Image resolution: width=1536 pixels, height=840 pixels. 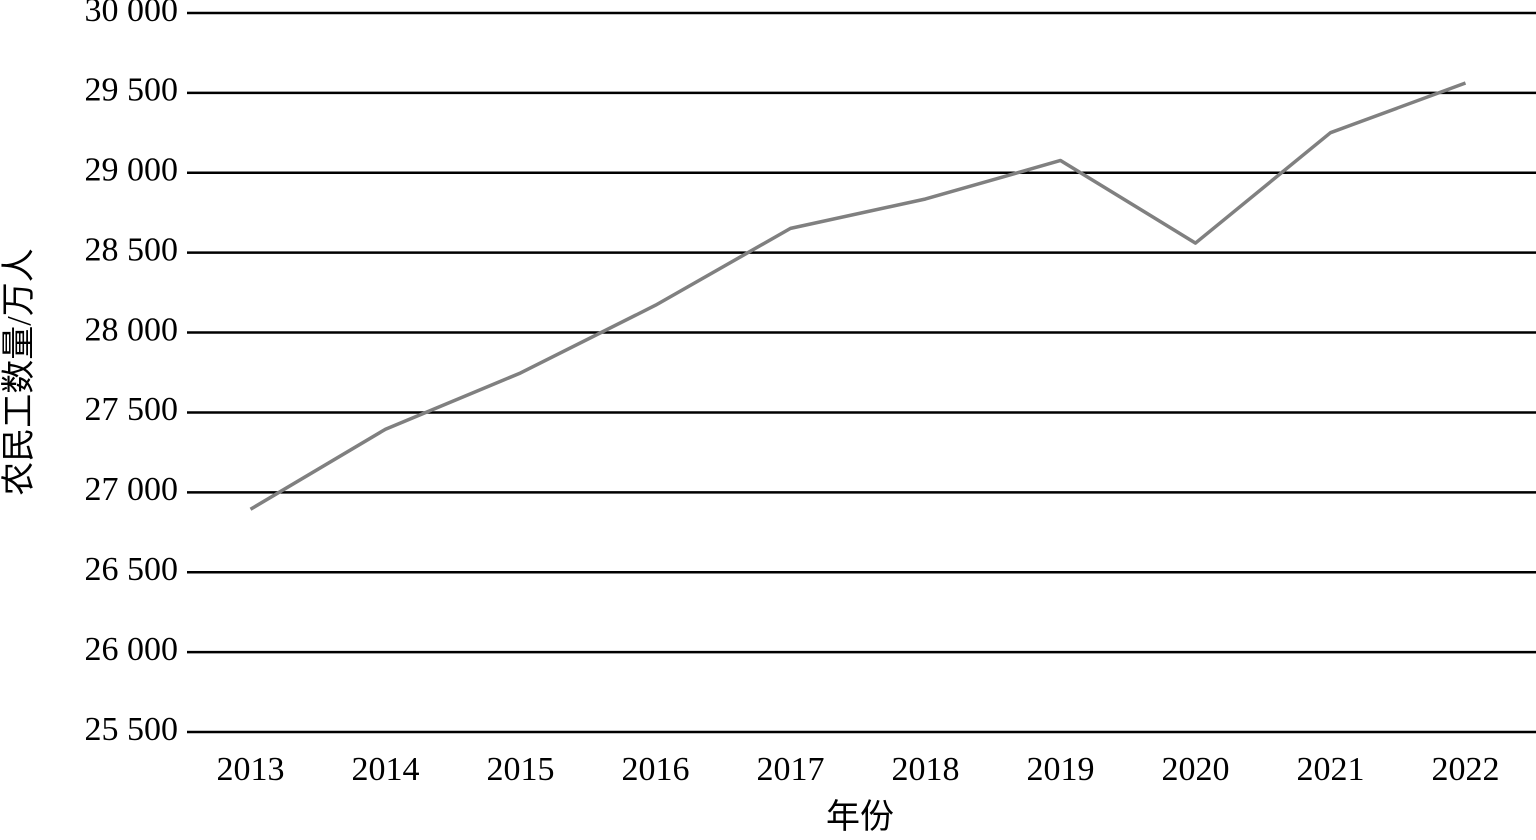 I want to click on y-tick-label: 25 500, so click(x=132, y=729).